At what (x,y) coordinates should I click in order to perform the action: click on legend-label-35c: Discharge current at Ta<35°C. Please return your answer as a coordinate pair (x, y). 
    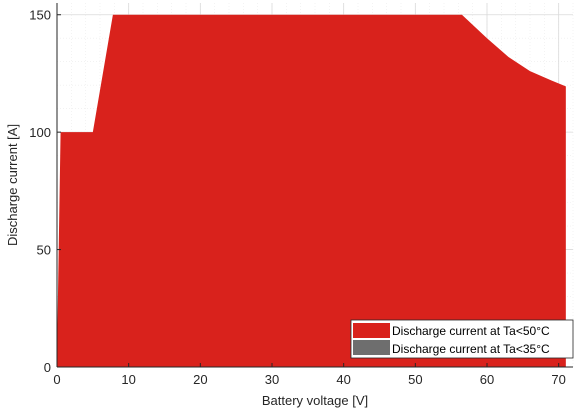
    Looking at the image, I should click on (471, 349).